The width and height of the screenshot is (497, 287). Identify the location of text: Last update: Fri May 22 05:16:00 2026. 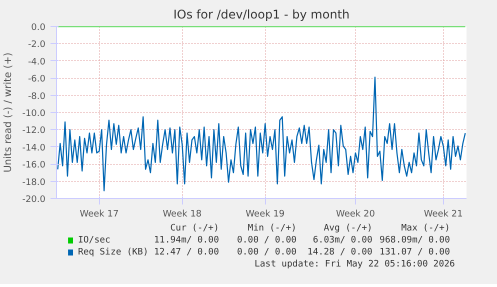
(354, 265).